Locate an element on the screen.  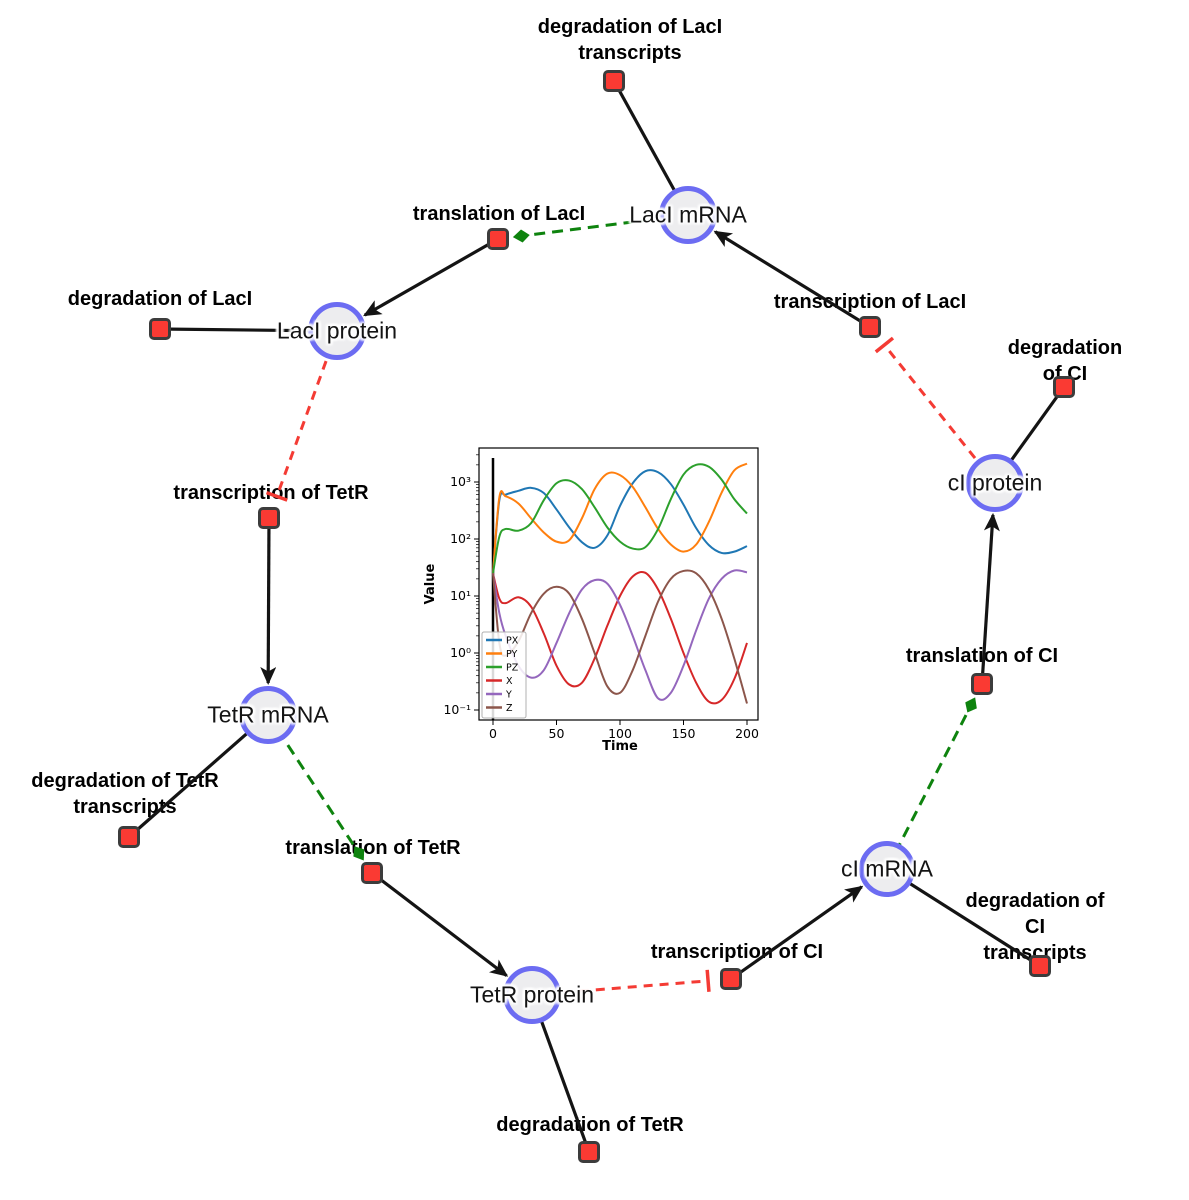
svg-text: 10³ is located at coordinates (460, 481).